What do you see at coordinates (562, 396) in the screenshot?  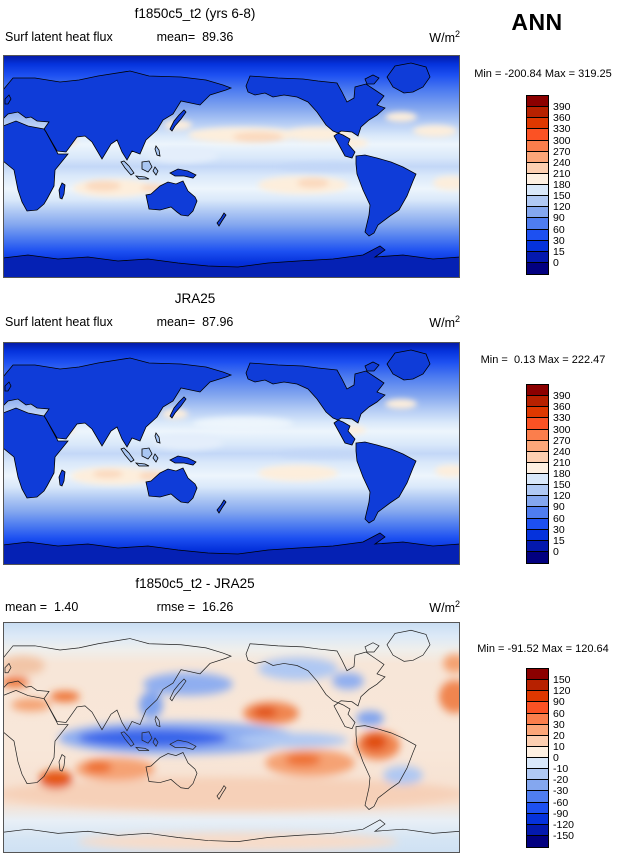 I see `colorbar-tick-label: 390` at bounding box center [562, 396].